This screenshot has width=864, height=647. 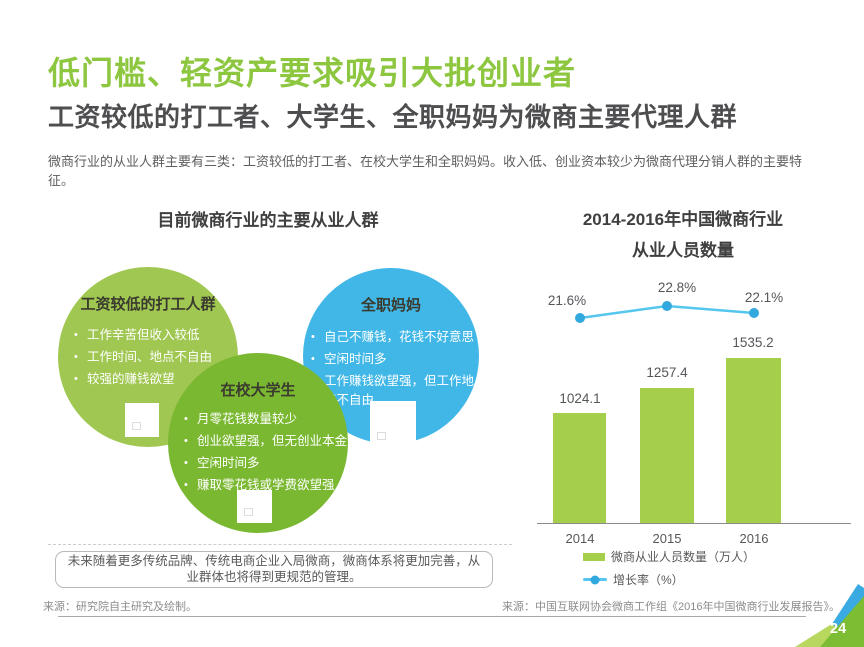 I want to click on legend-line-series: 增长率（%）, so click(x=633, y=579).